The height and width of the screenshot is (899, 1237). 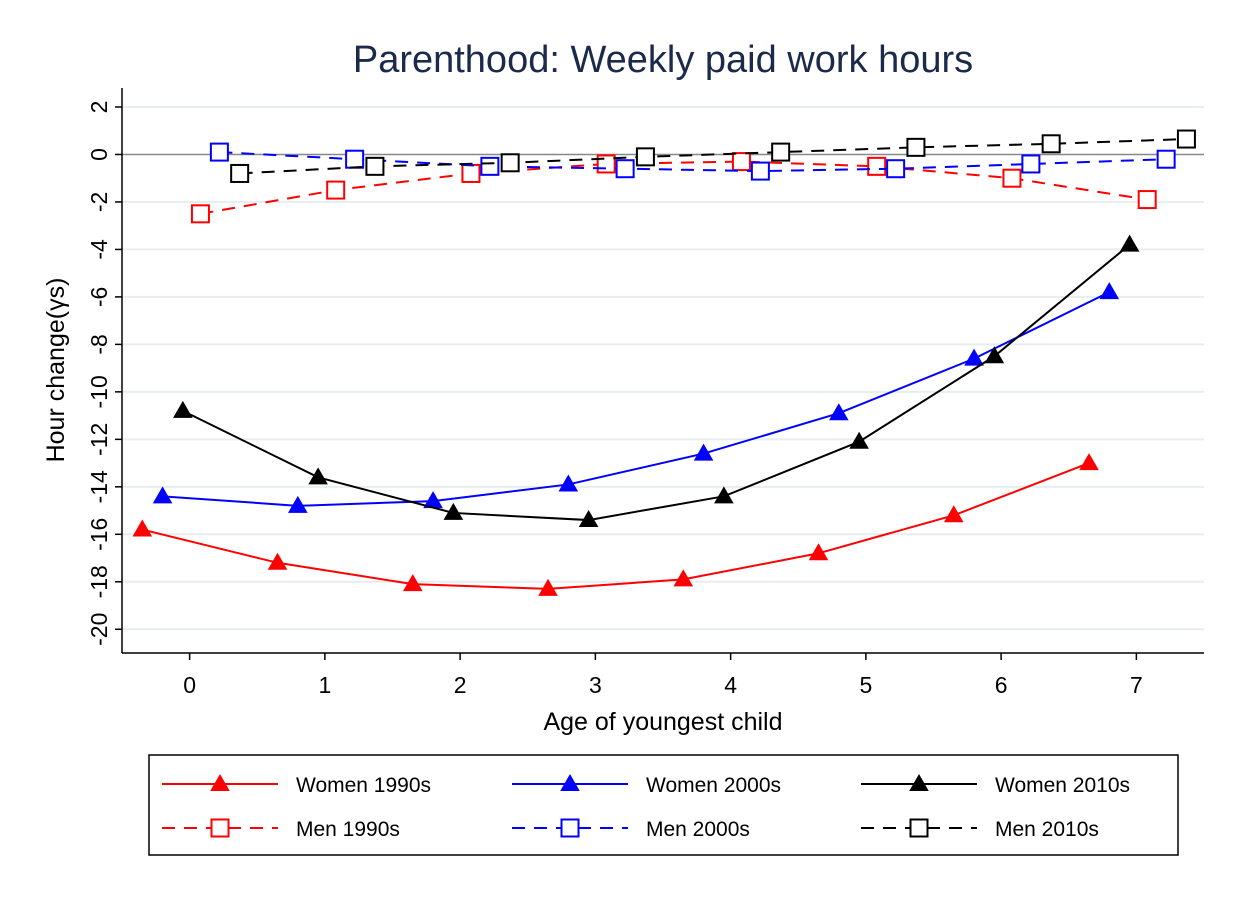 I want to click on y-tick-label: 2, so click(x=99, y=107).